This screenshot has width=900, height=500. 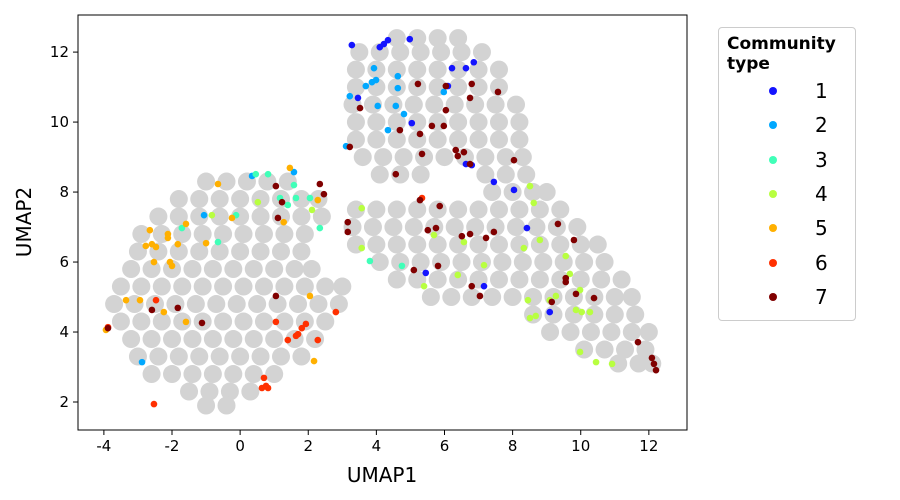 I want to click on legend-entry: 6, so click(x=787, y=262).